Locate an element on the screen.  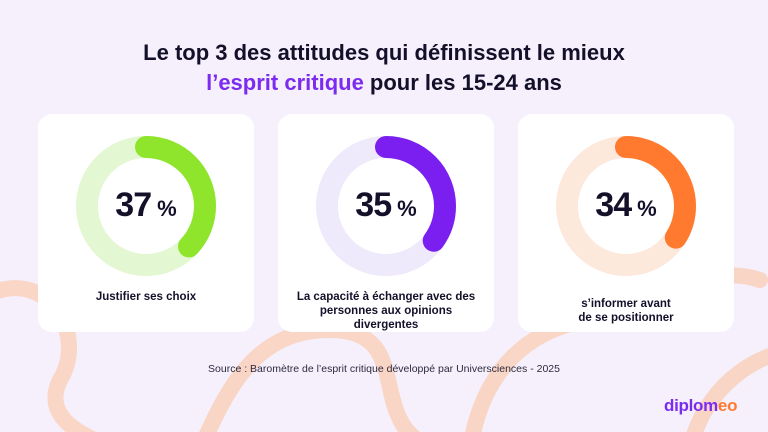
stat-value: 34% is located at coordinates (626, 205).